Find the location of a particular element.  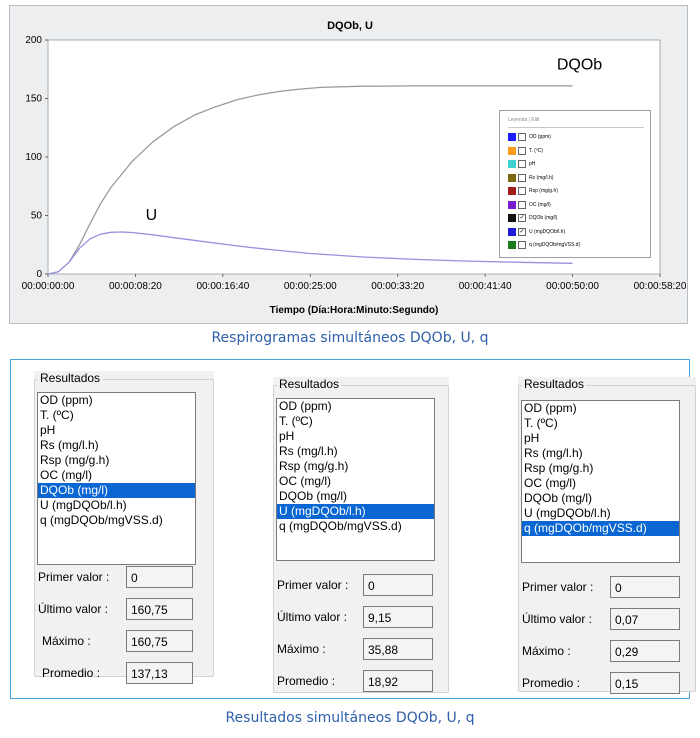

list-item-selected: DQOb (mg/l) is located at coordinates (116, 490).